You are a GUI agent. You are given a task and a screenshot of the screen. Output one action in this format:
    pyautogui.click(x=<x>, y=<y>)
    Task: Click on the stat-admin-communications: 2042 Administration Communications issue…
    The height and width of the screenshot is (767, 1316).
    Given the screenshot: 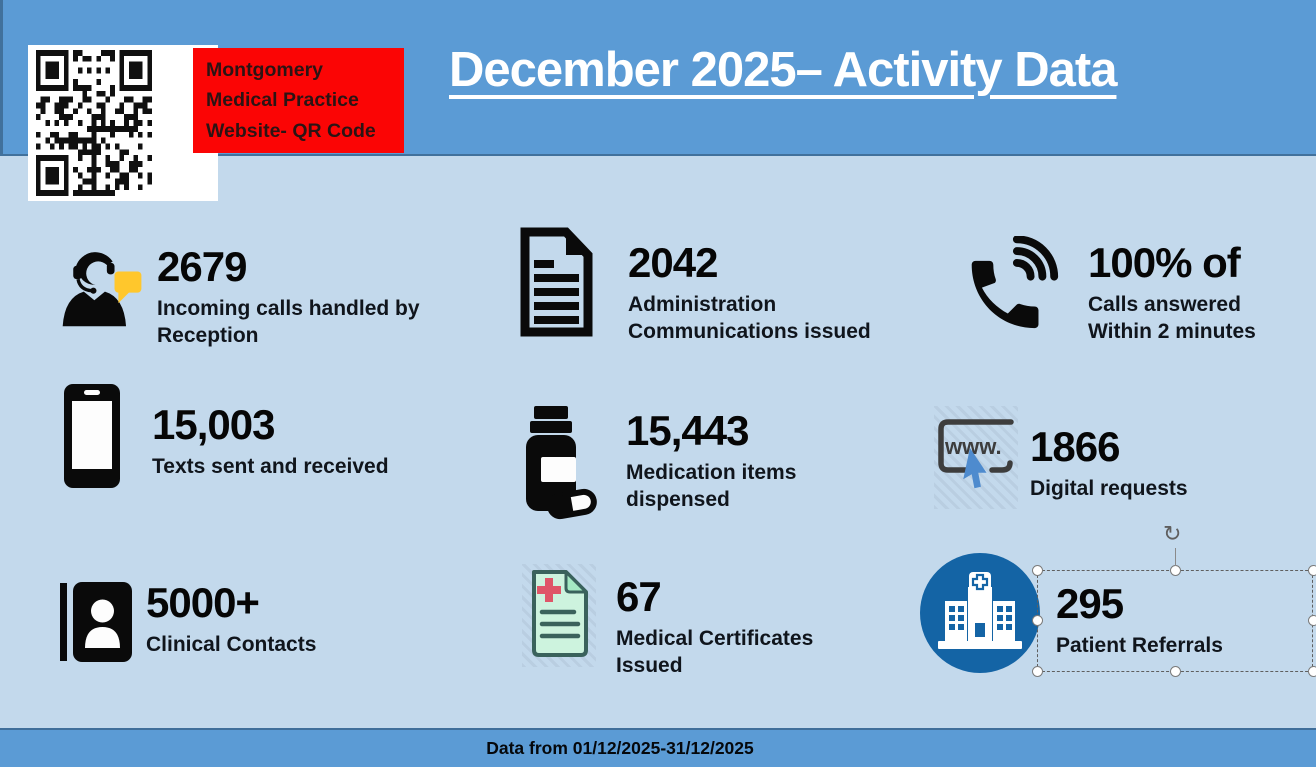 What is the action you would take?
    pyautogui.click(x=693, y=285)
    